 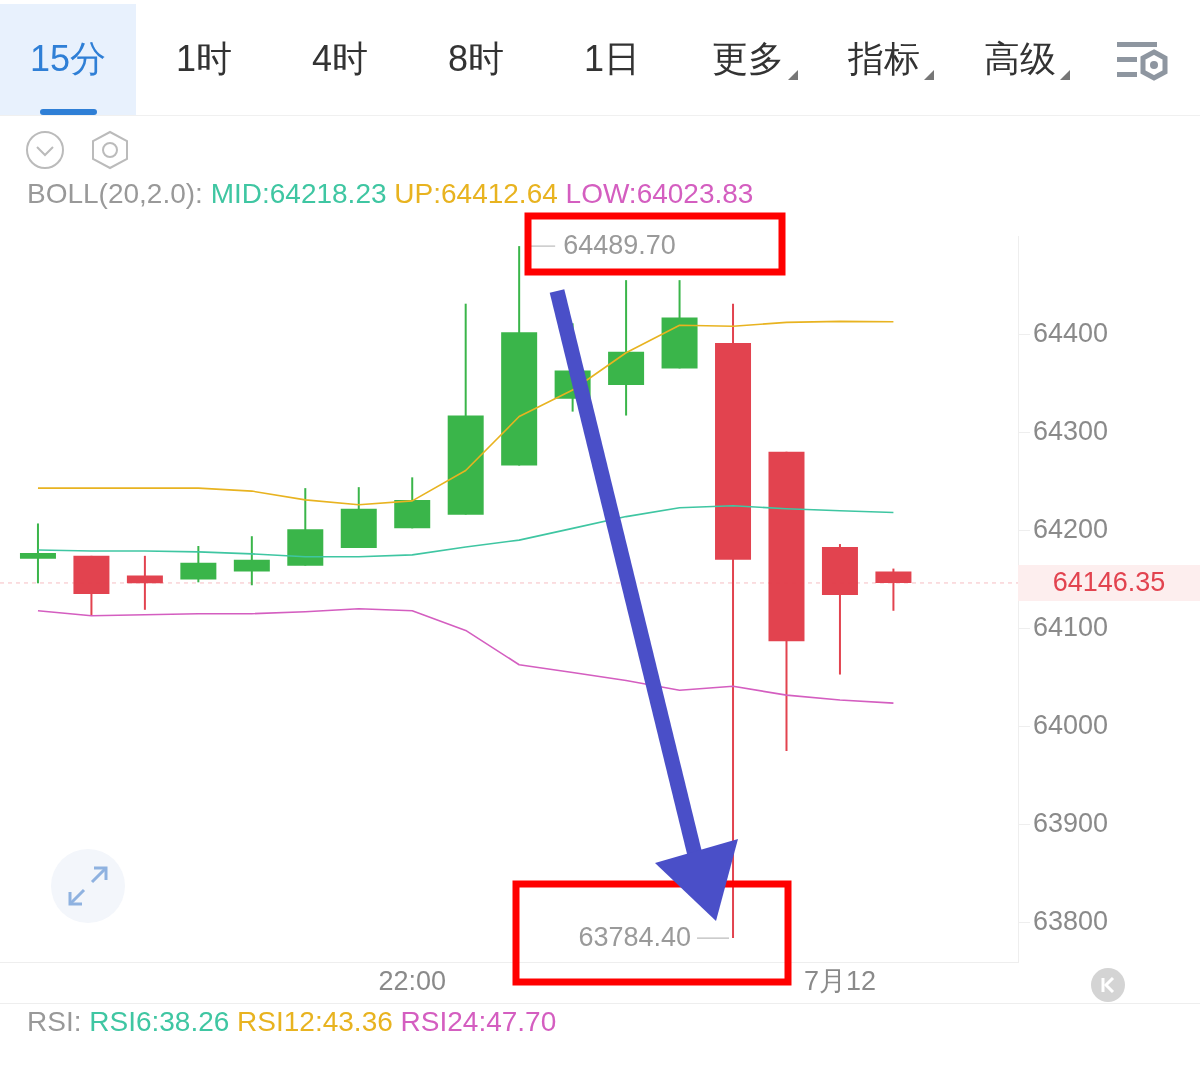 I want to click on text: 指标, so click(x=884, y=59).